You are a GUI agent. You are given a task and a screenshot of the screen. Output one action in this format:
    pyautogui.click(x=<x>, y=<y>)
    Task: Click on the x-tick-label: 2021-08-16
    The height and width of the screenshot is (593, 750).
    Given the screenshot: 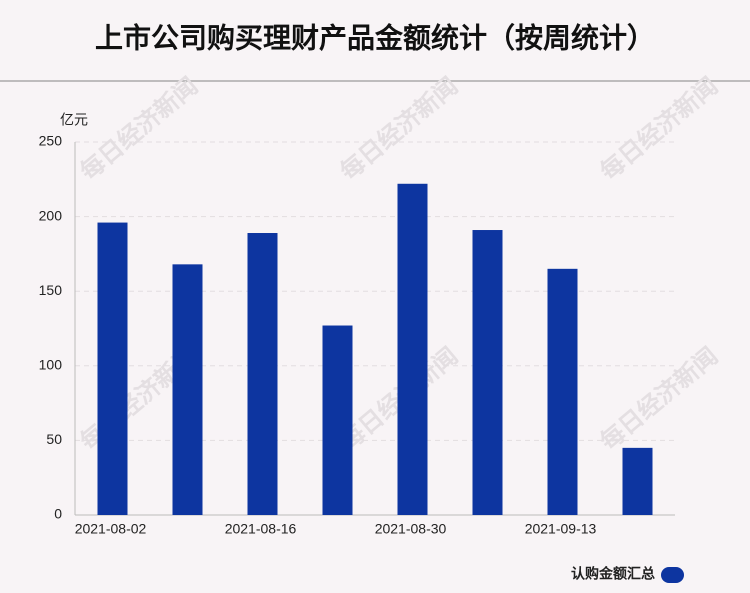 What is the action you would take?
    pyautogui.click(x=261, y=529)
    